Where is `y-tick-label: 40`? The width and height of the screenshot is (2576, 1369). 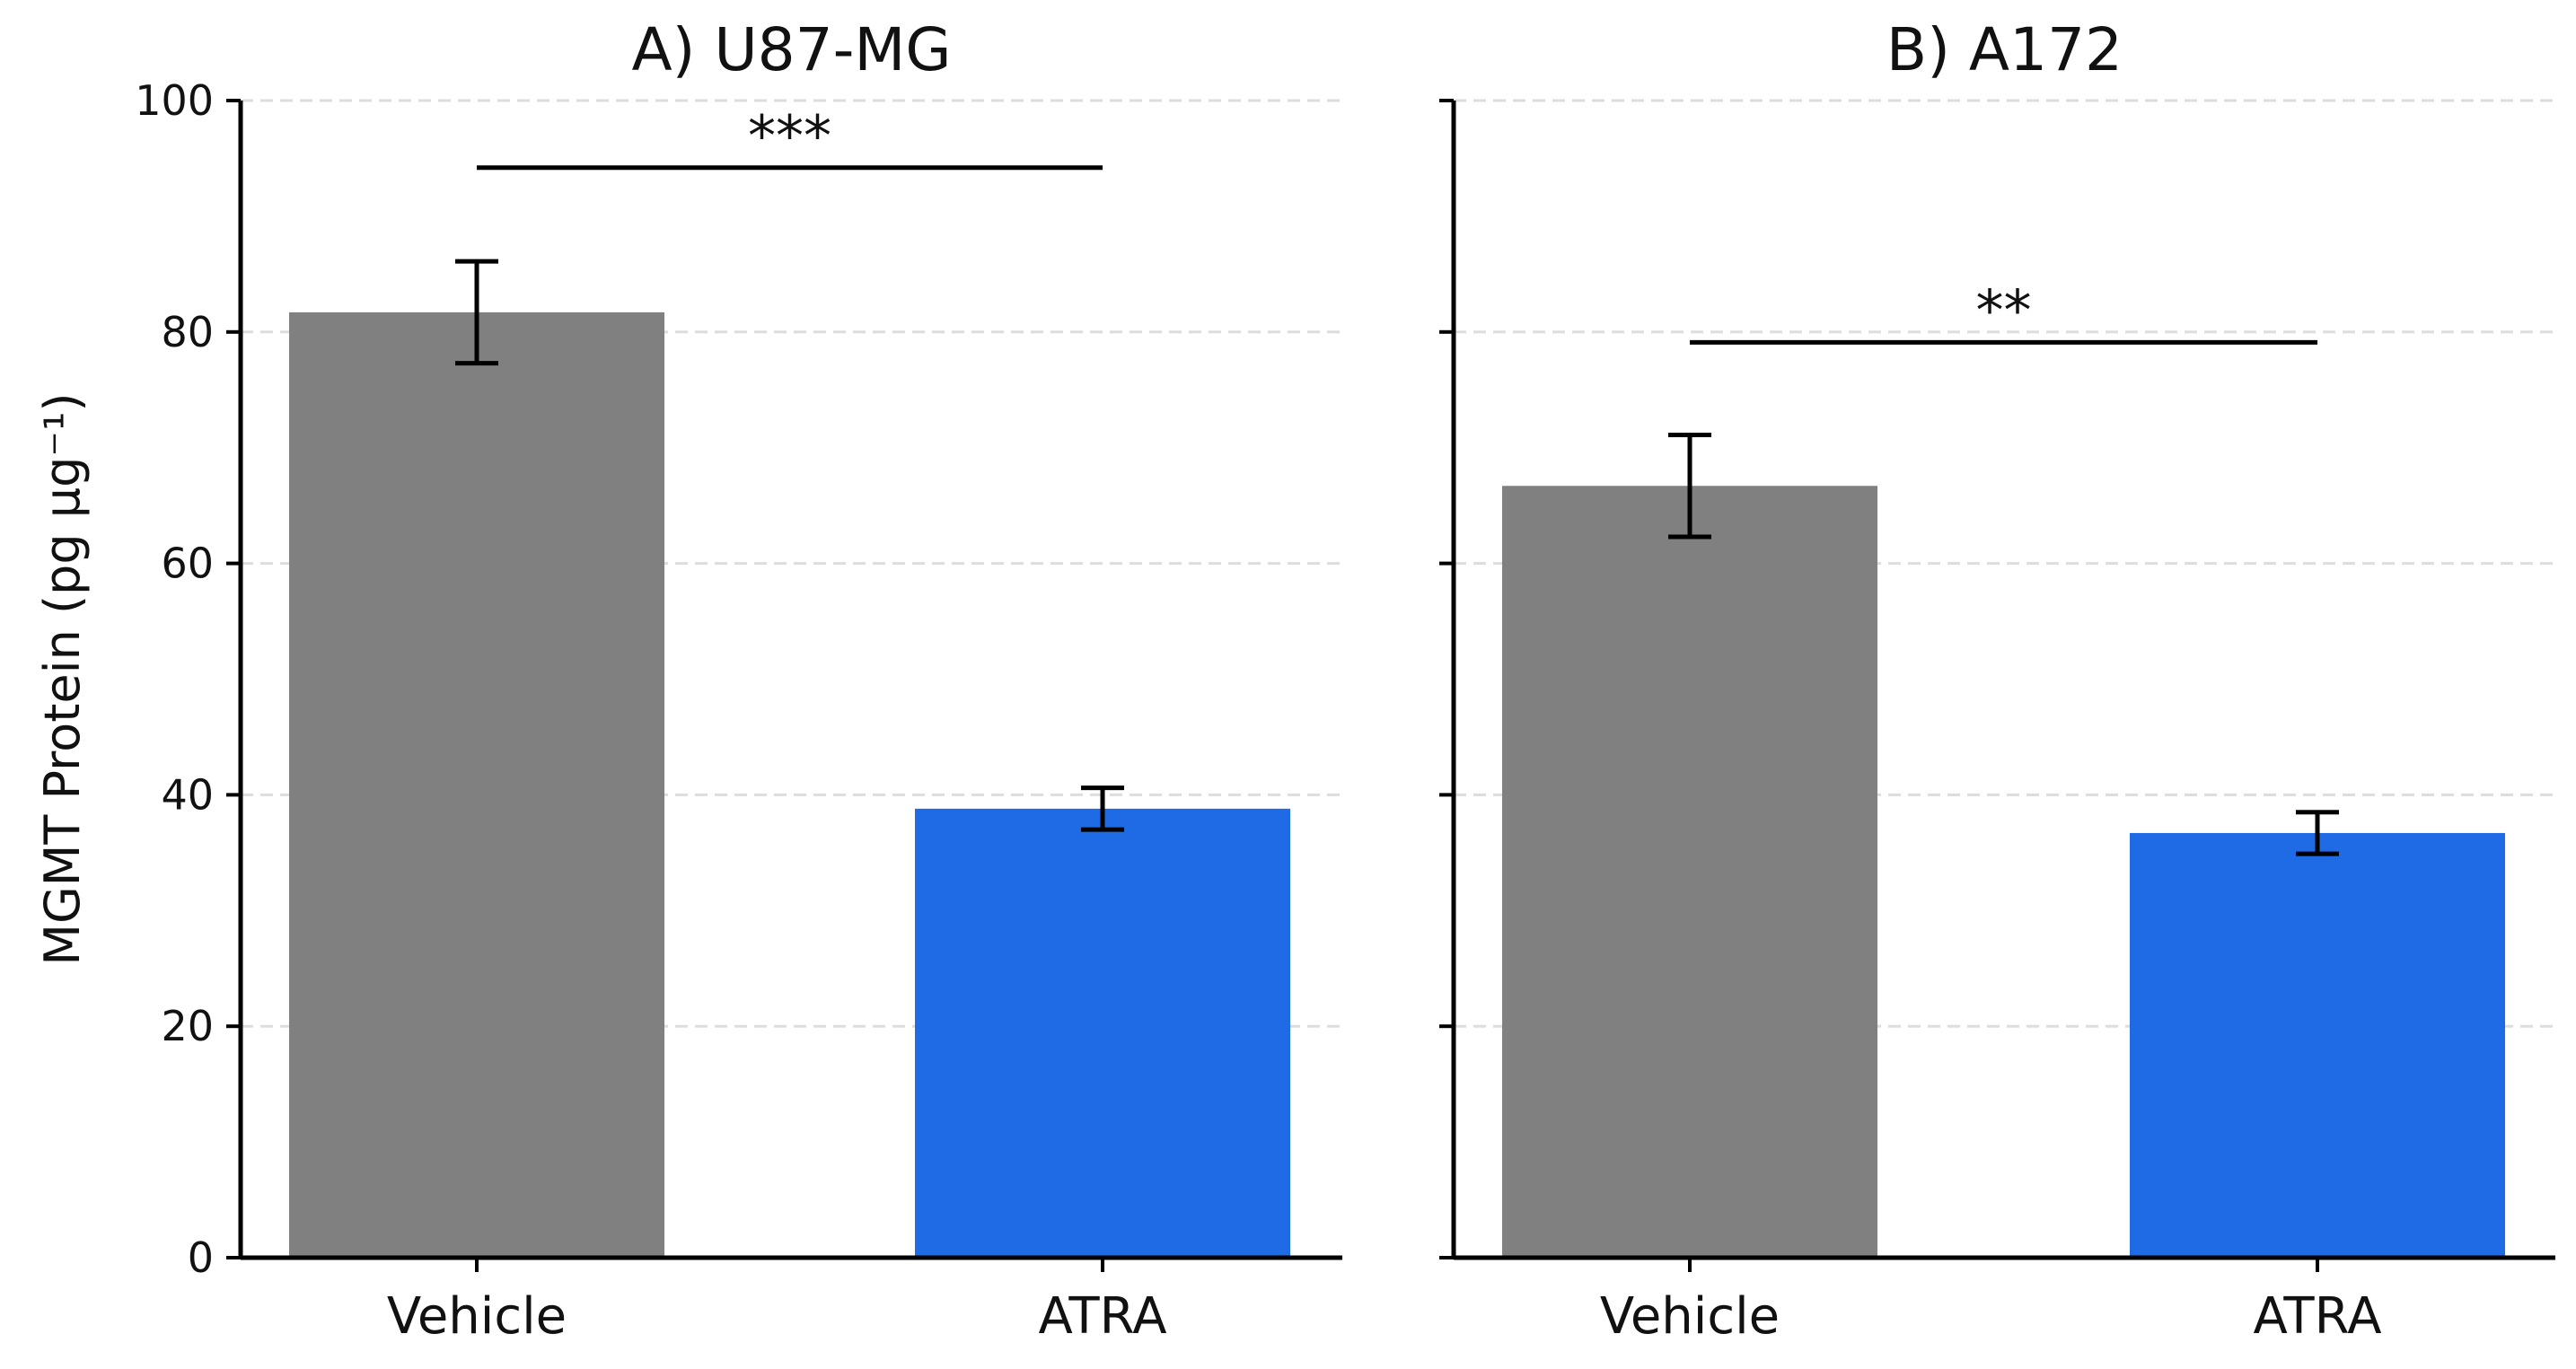 y-tick-label: 40 is located at coordinates (187, 794).